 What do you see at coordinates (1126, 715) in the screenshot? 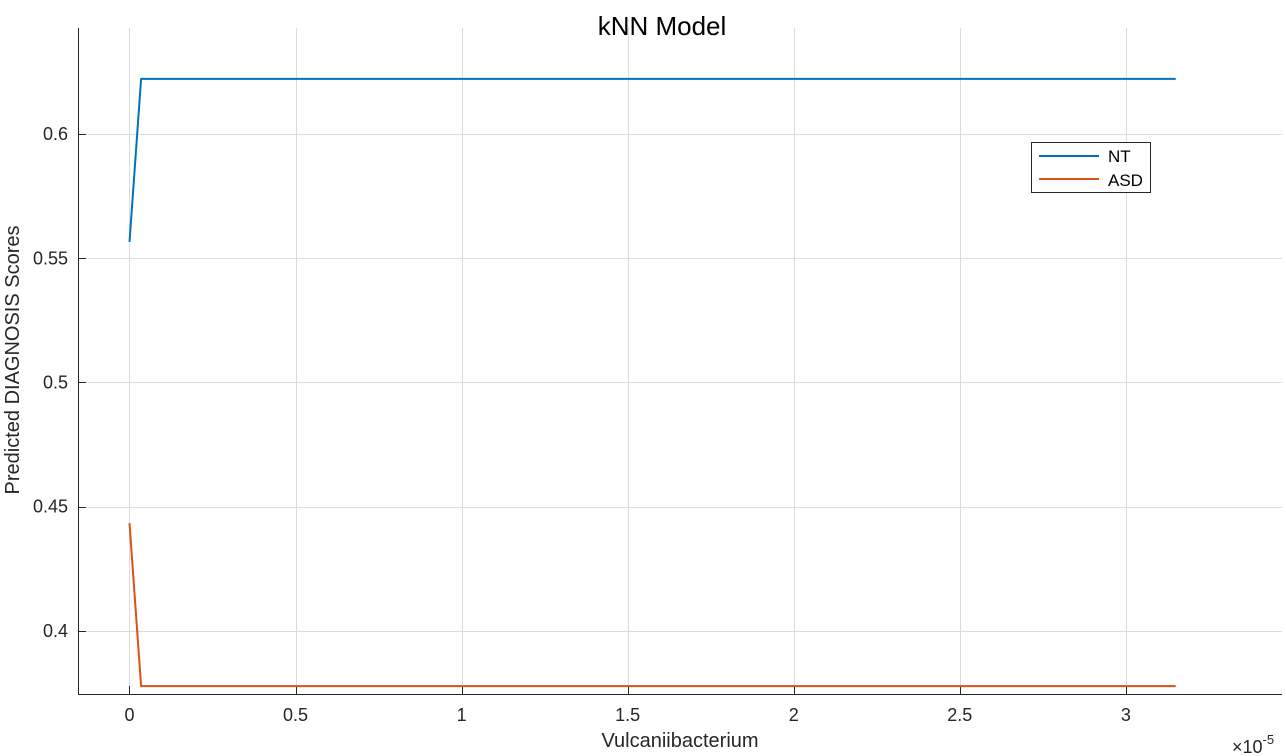
I see `x-tick-label-6: 3` at bounding box center [1126, 715].